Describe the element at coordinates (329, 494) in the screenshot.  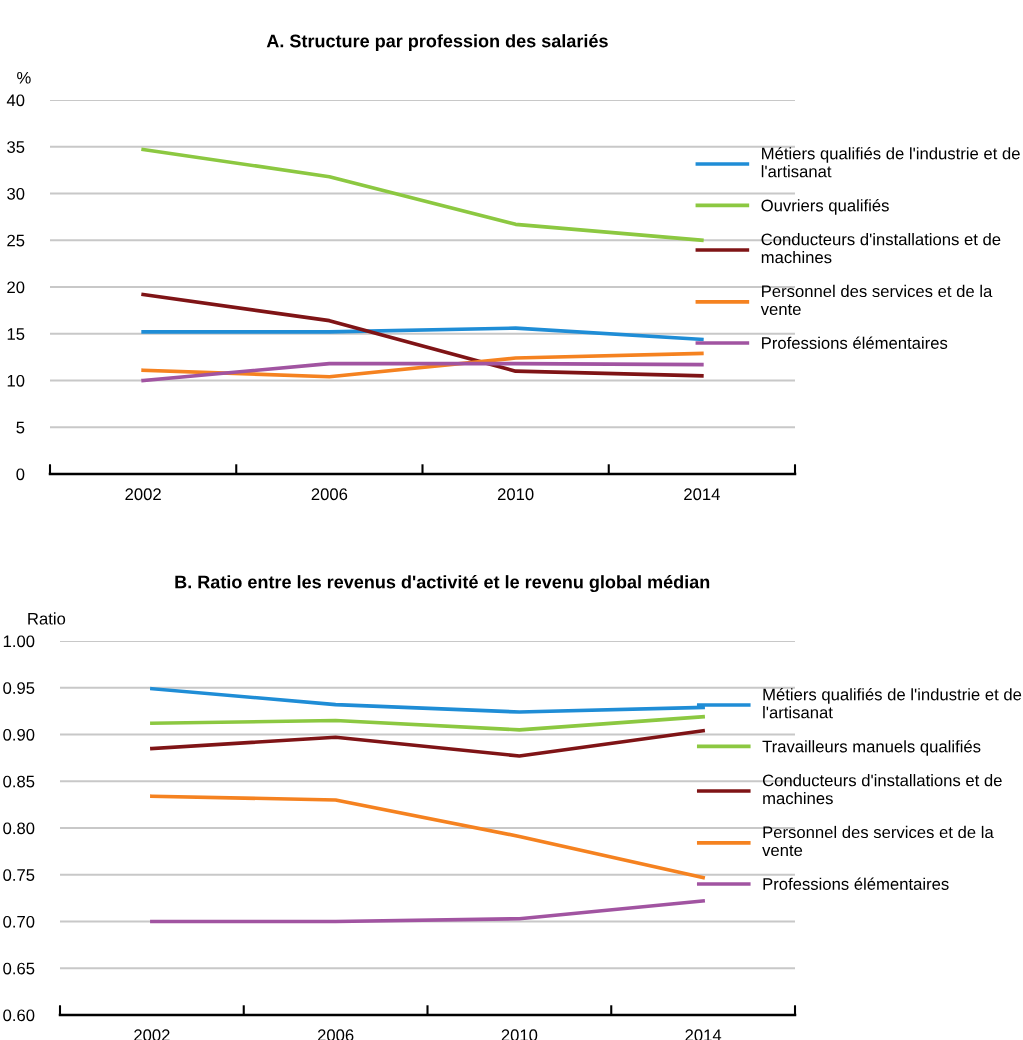
I see `x-tick-label: 2006` at that location.